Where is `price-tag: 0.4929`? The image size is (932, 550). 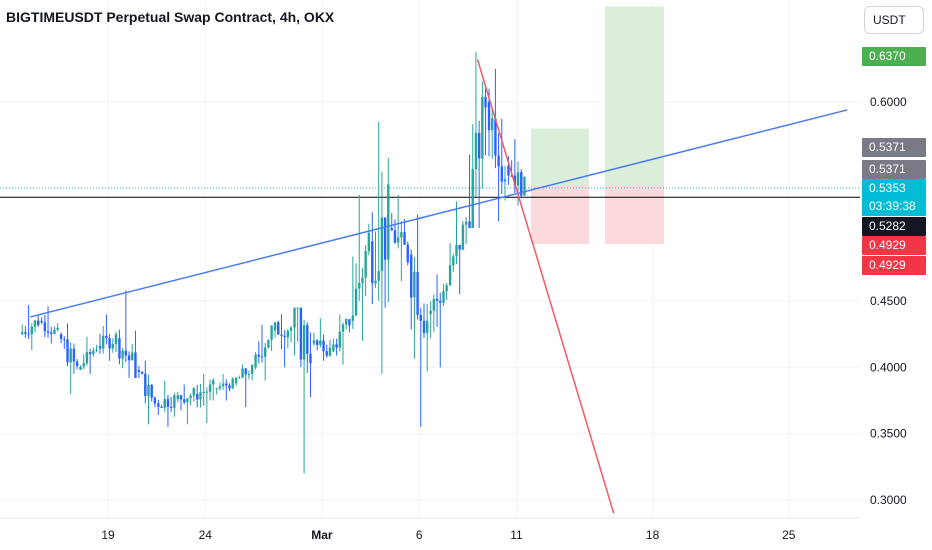 price-tag: 0.4929 is located at coordinates (894, 265).